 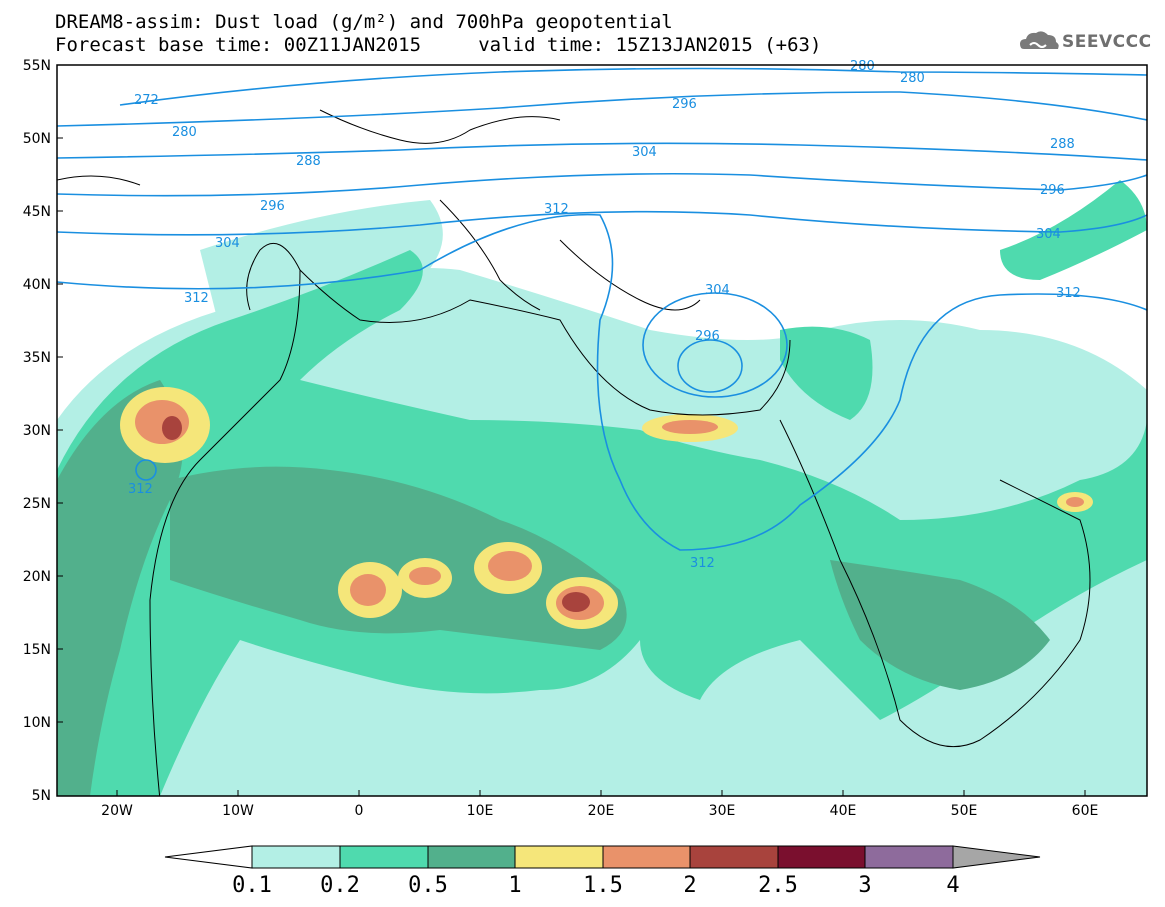 I want to click on colorbar-tick: 1, so click(x=514, y=885).